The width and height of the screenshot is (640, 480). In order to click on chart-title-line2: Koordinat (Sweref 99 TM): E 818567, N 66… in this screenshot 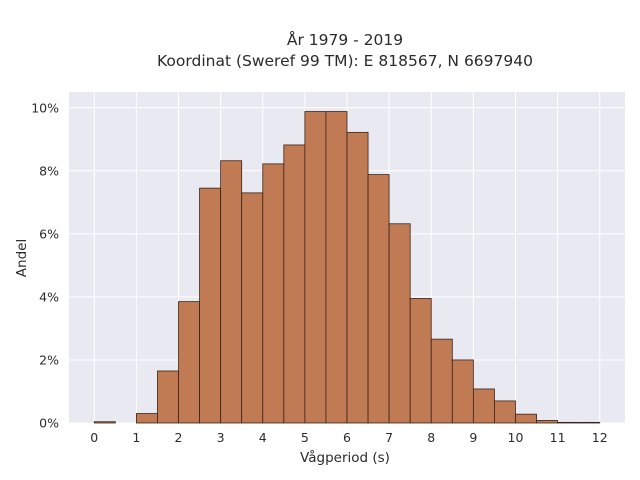, I will do `click(345, 61)`.